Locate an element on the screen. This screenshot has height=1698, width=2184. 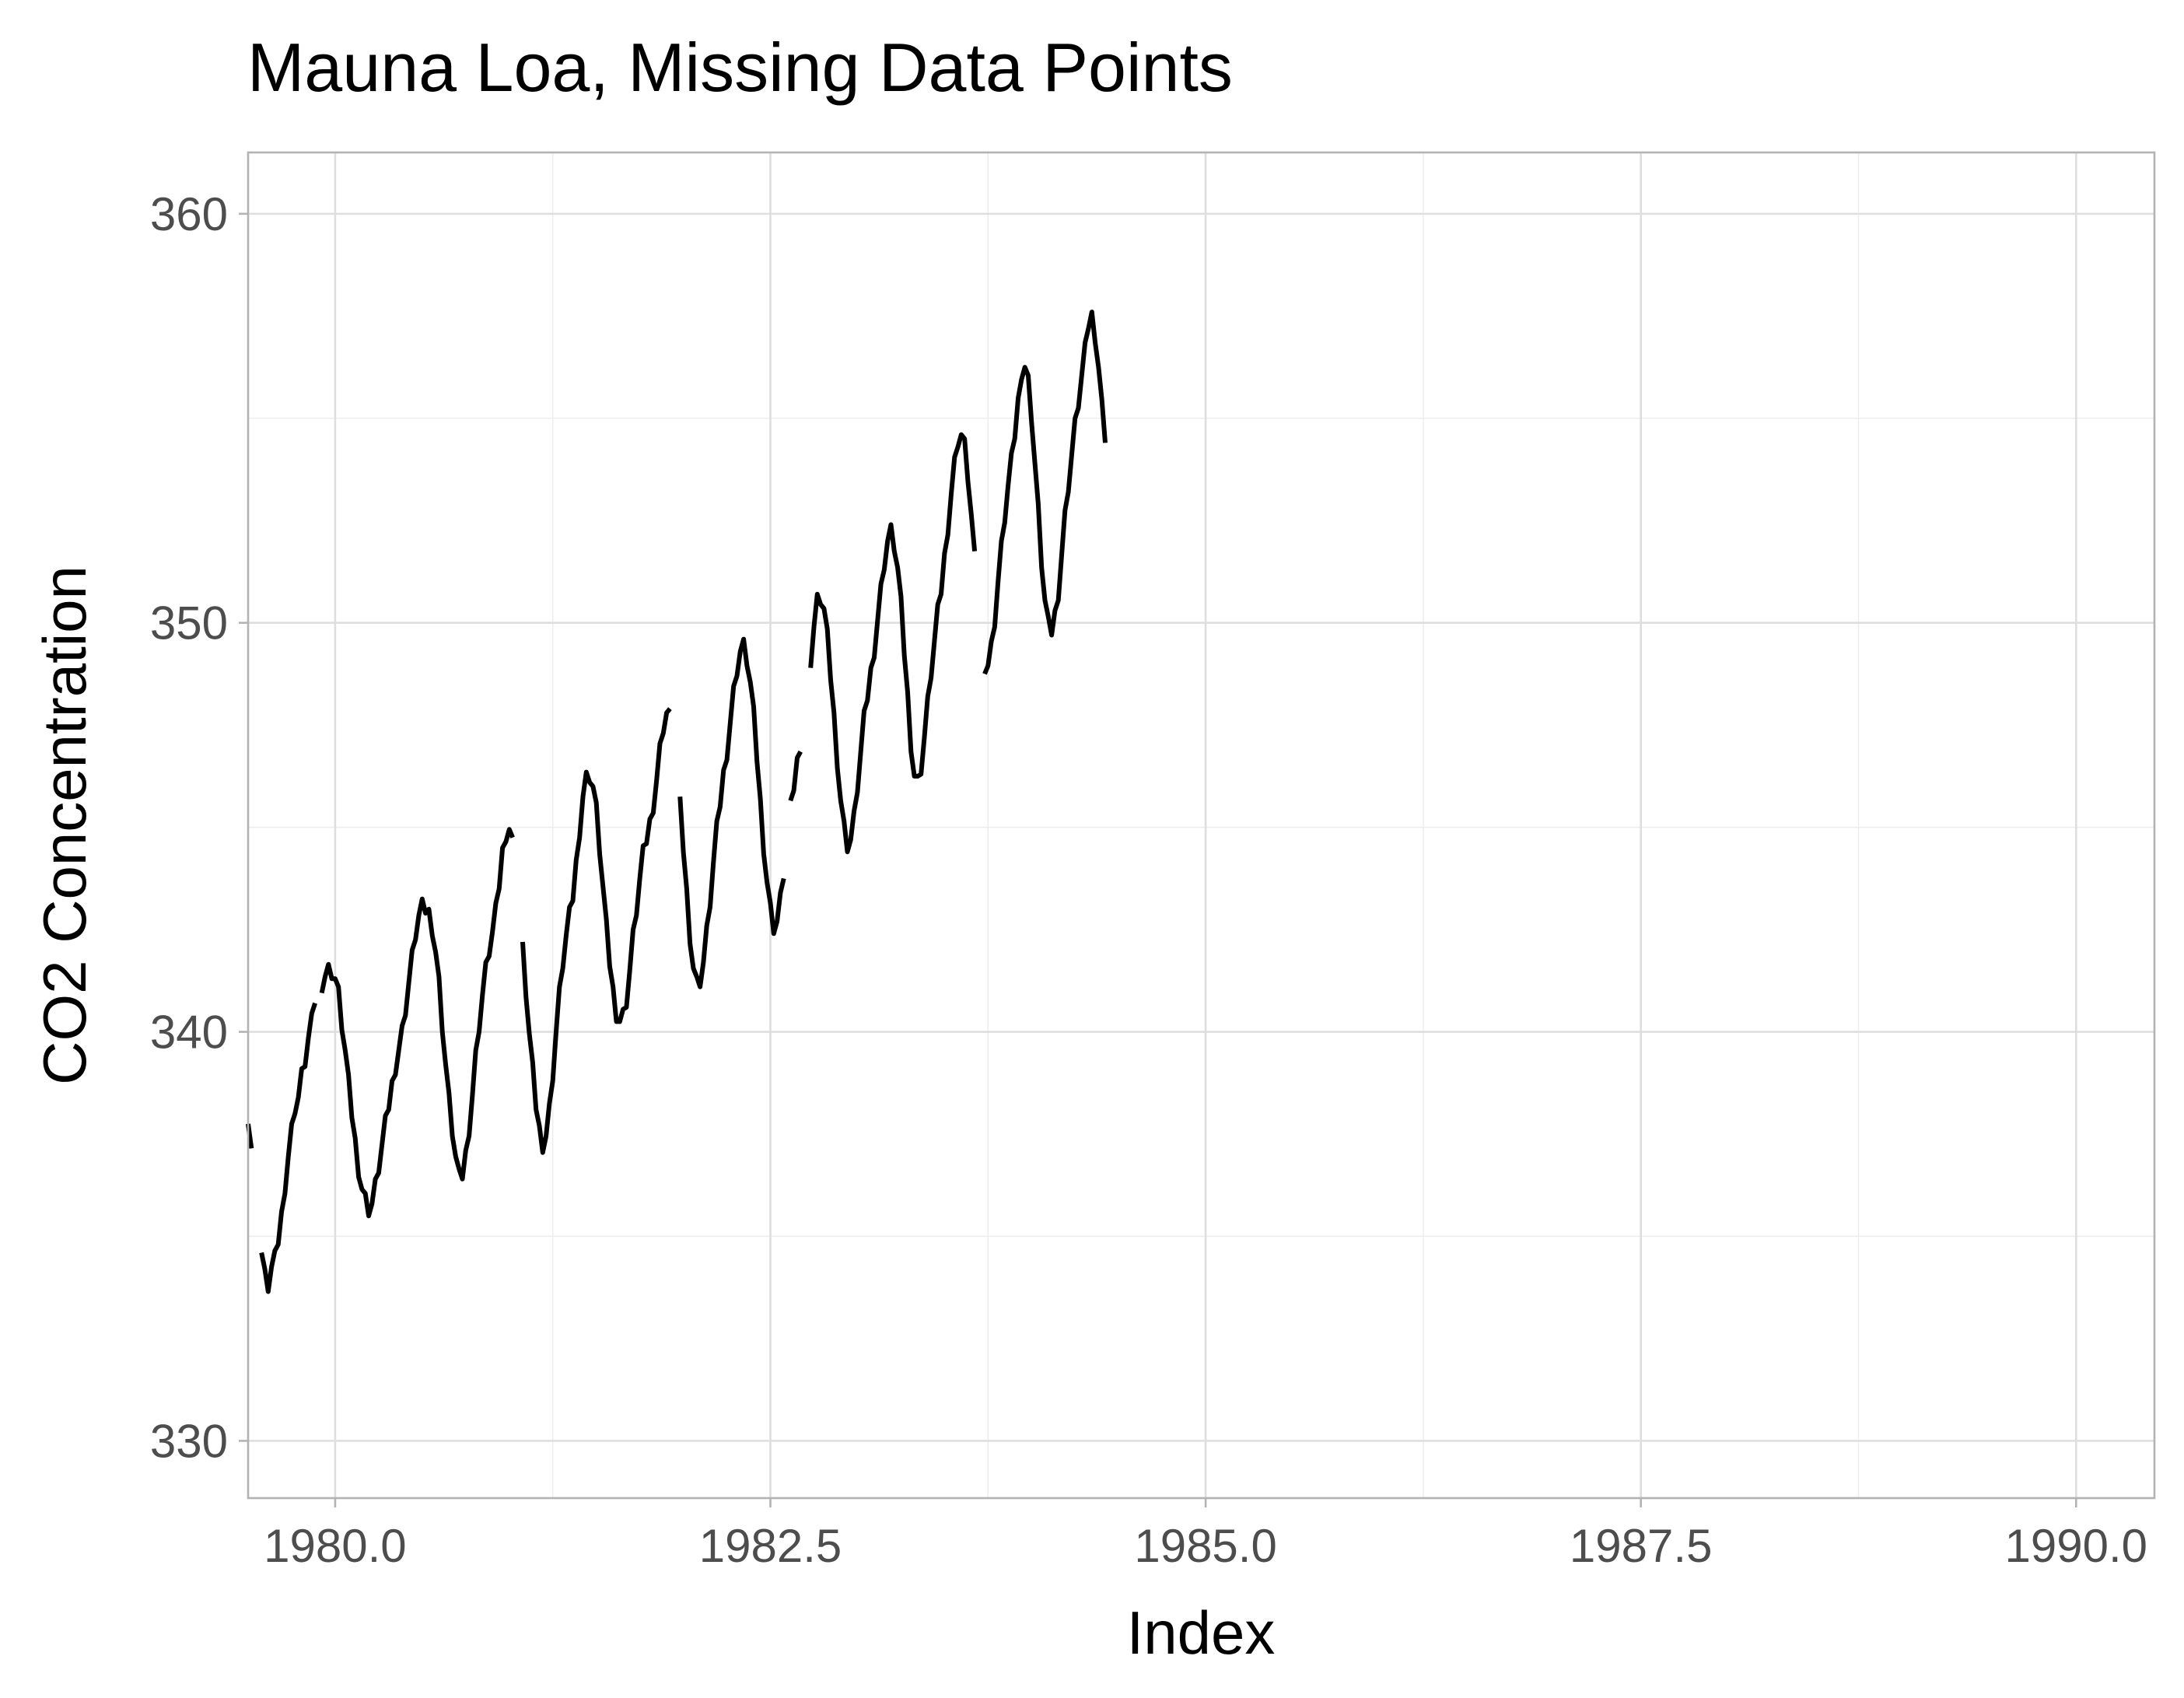
y-tick-label: 330 is located at coordinates (189, 1441).